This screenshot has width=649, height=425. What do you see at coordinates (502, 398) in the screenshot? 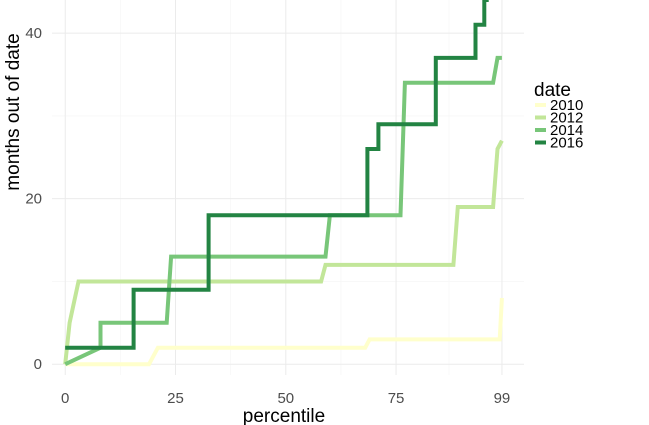
I see `x-tick-label: 99` at bounding box center [502, 398].